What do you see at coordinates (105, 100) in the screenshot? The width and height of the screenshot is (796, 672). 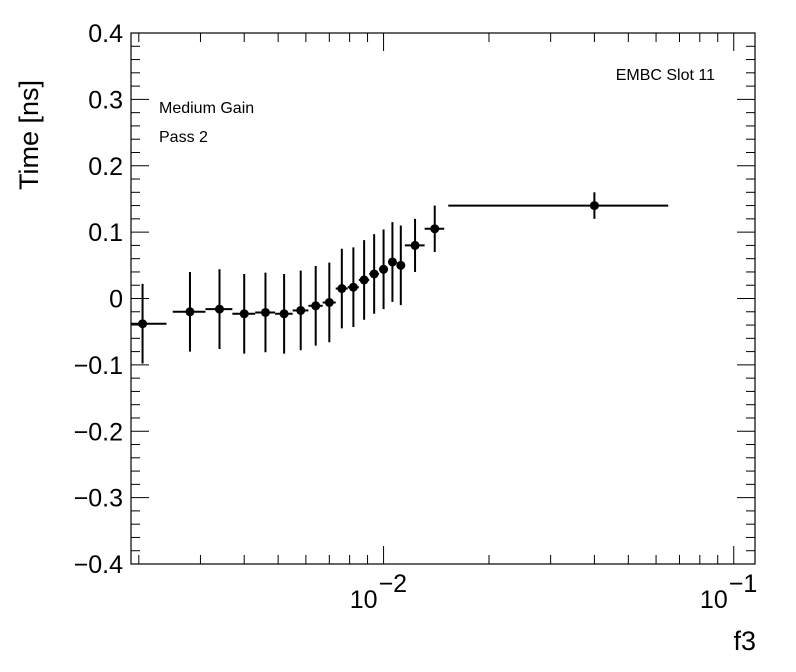 I see `y-tick-label: 0.3` at bounding box center [105, 100].